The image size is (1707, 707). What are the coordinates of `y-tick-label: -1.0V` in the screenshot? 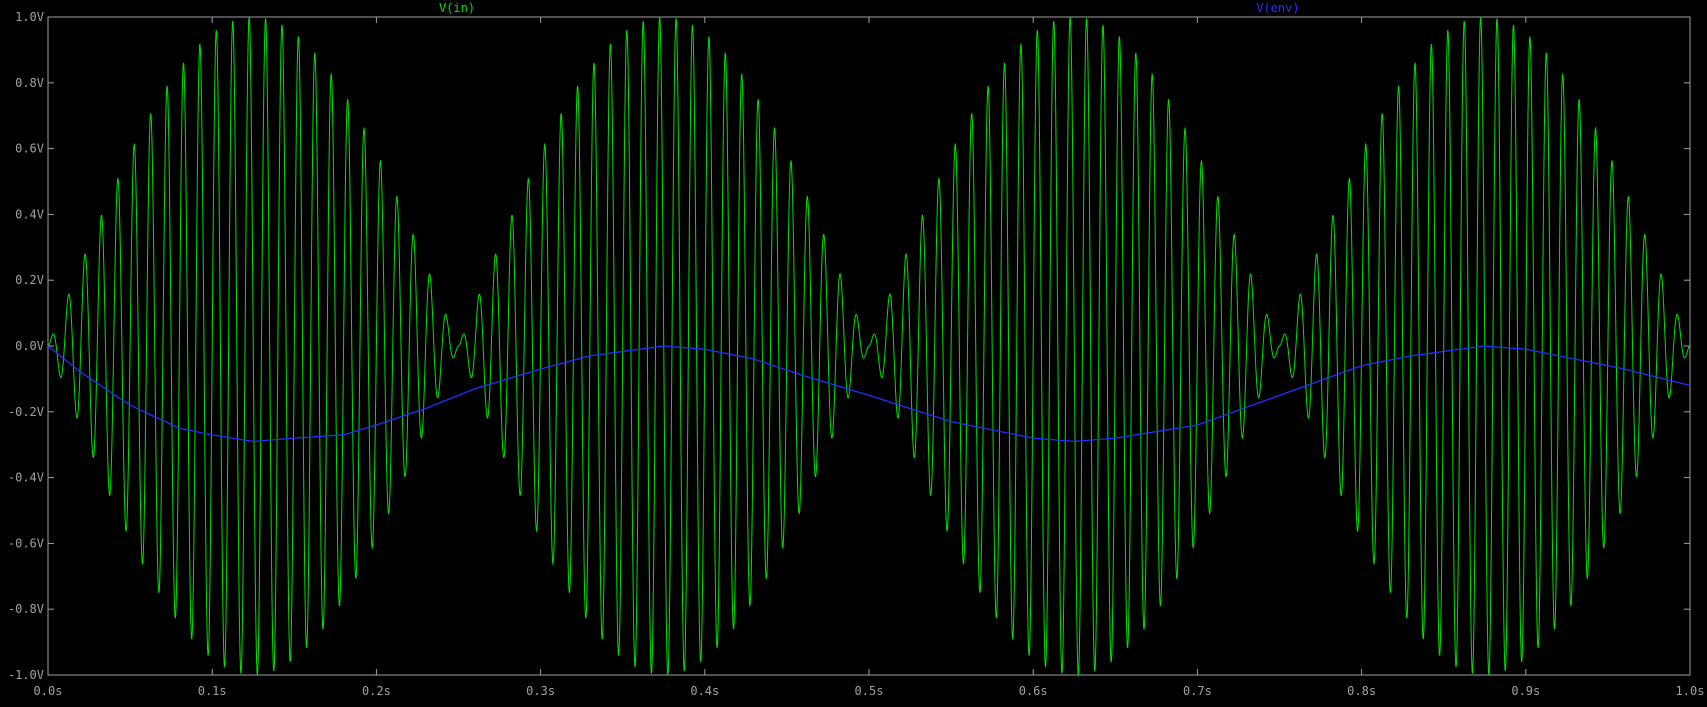 It's located at (26, 675).